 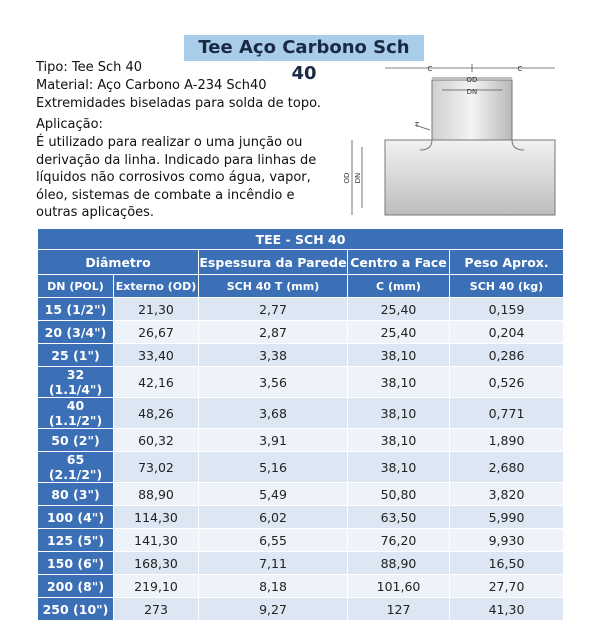 What do you see at coordinates (156, 586) in the screenshot?
I see `table-cell: 219,10` at bounding box center [156, 586].